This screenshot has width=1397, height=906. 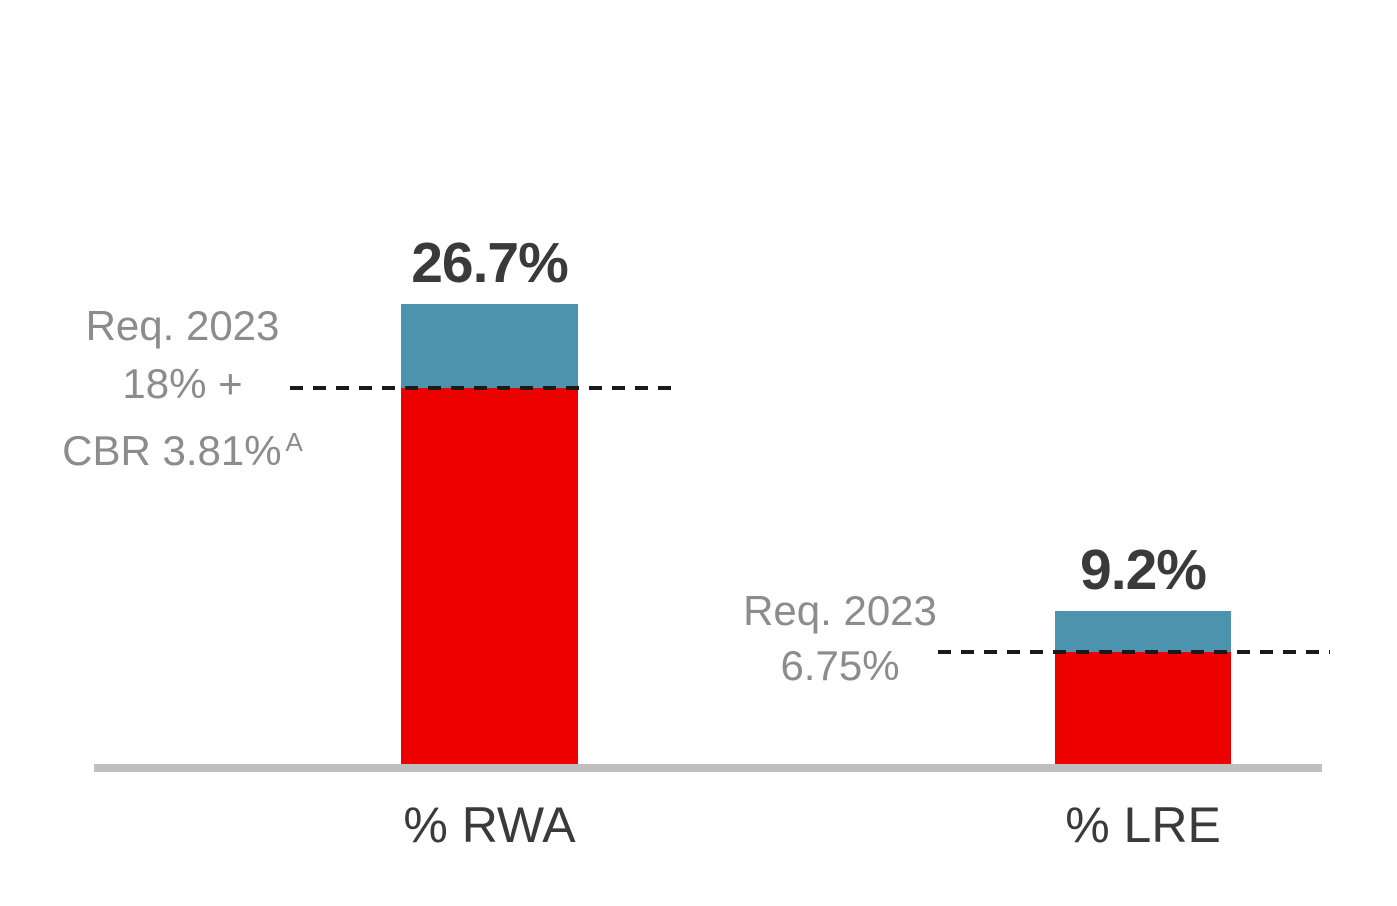 I want to click on annotation-line: CBR 3.81% A, so click(x=182, y=450).